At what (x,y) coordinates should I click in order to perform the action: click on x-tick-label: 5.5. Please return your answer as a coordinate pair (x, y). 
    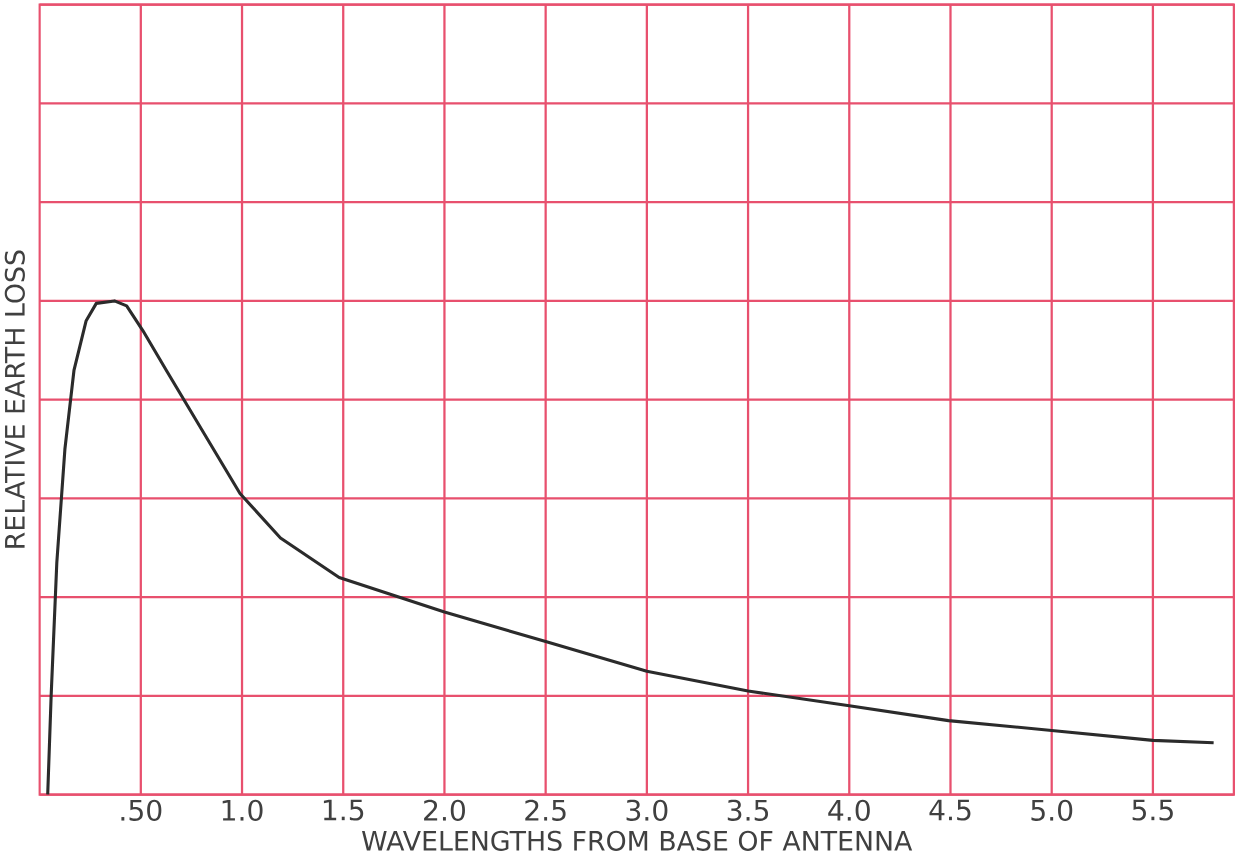
    Looking at the image, I should click on (1152, 810).